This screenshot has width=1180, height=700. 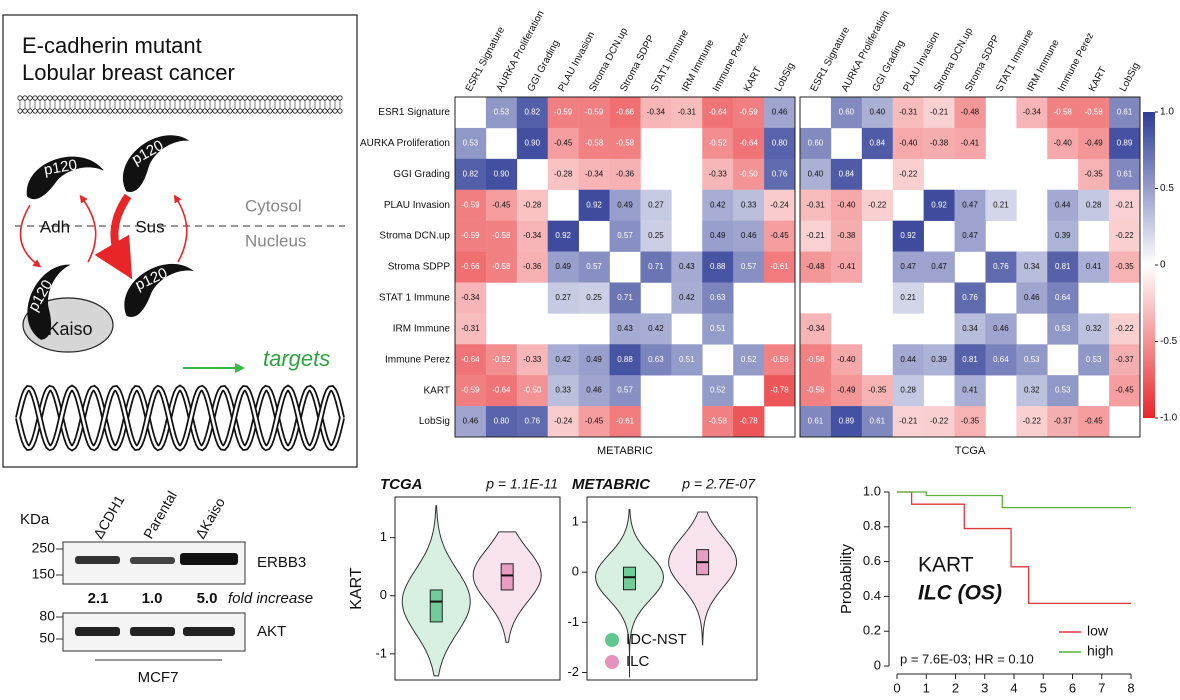 What do you see at coordinates (718, 328) in the screenshot?
I see `cell-label: 0.51` at bounding box center [718, 328].